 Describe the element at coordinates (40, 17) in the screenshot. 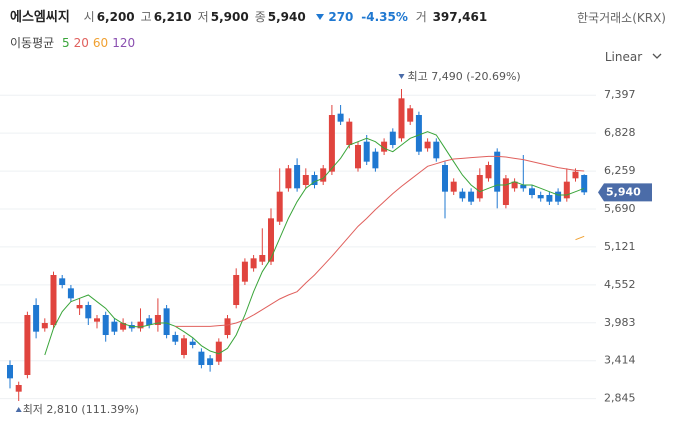

I see `stock-name: 에스엠씨지` at that location.